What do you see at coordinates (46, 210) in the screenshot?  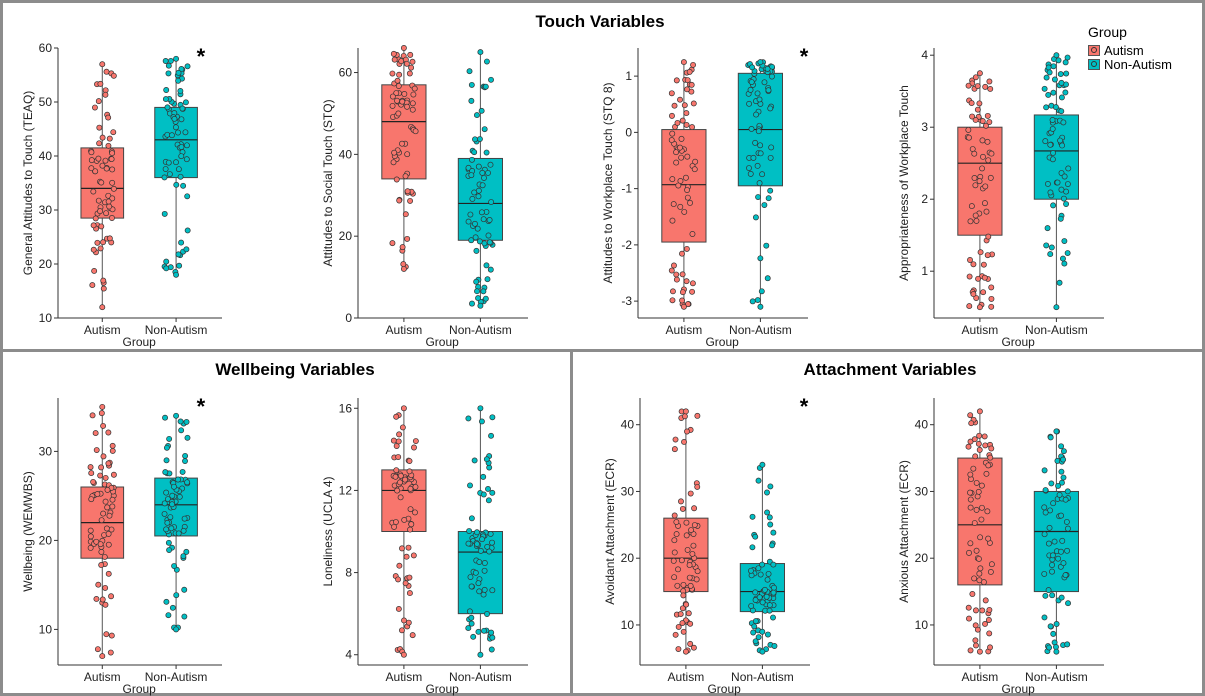 I see `y-tick-label: 30` at bounding box center [46, 210].